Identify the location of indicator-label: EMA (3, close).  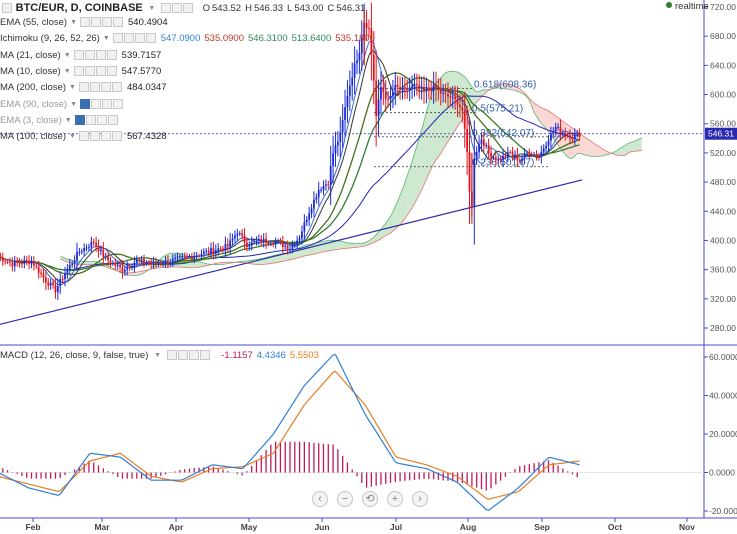
(31, 120).